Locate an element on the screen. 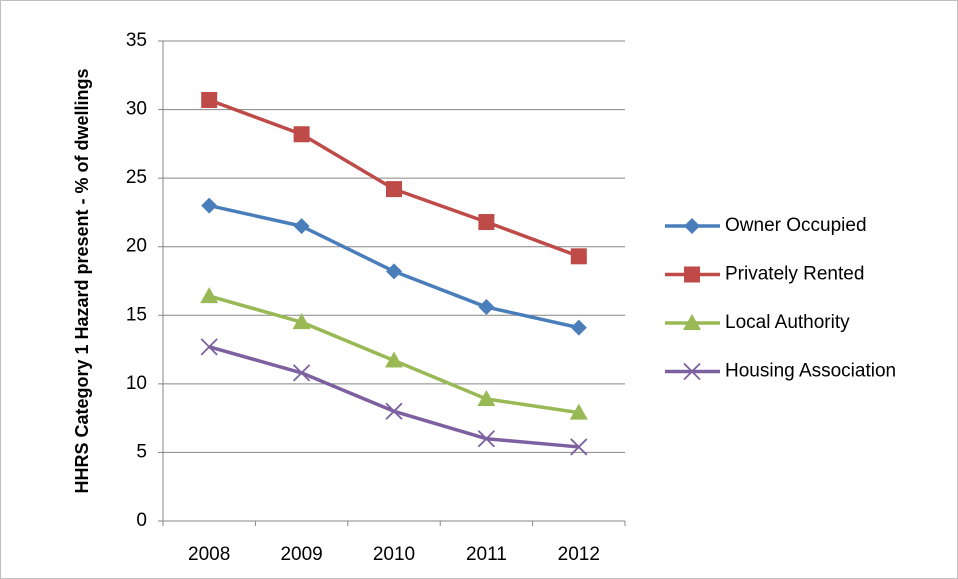 This screenshot has width=958, height=579. legend-label: Privately Rented is located at coordinates (794, 274).